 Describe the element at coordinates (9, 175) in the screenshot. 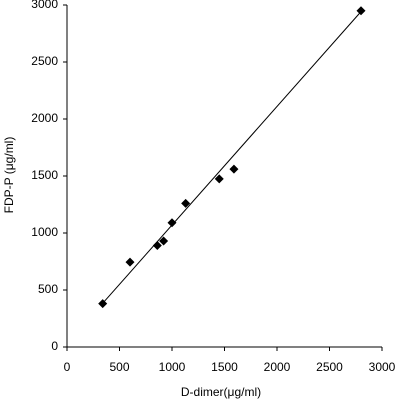

I see `y-axis-title: FDP-P (μg/ml)` at that location.